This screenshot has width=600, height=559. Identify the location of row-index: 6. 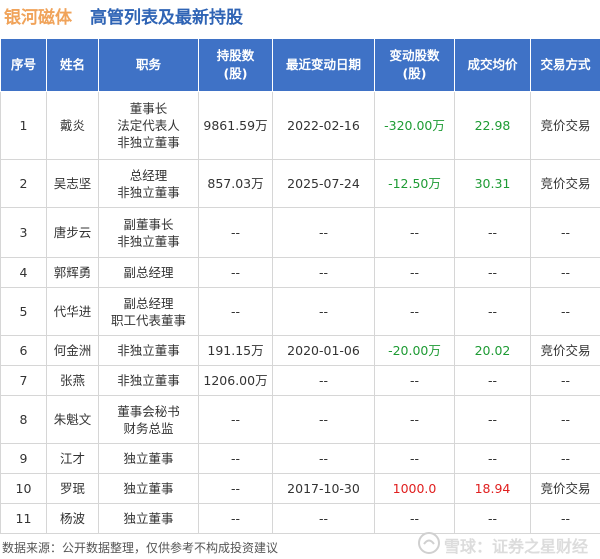
(23, 350).